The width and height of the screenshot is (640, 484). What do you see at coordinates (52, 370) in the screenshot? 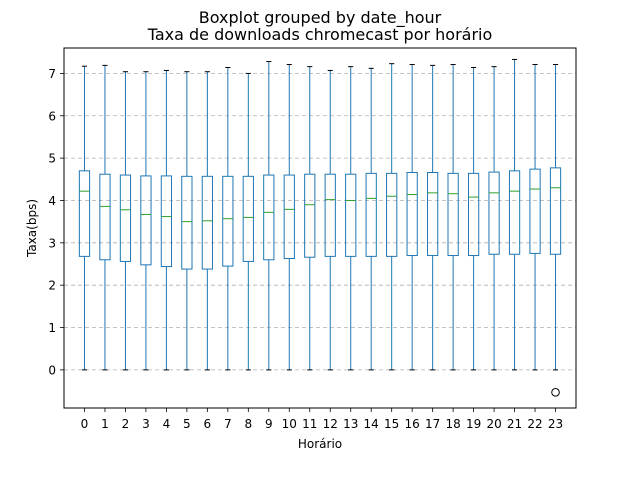
I see `y-tick-label: 0` at bounding box center [52, 370].